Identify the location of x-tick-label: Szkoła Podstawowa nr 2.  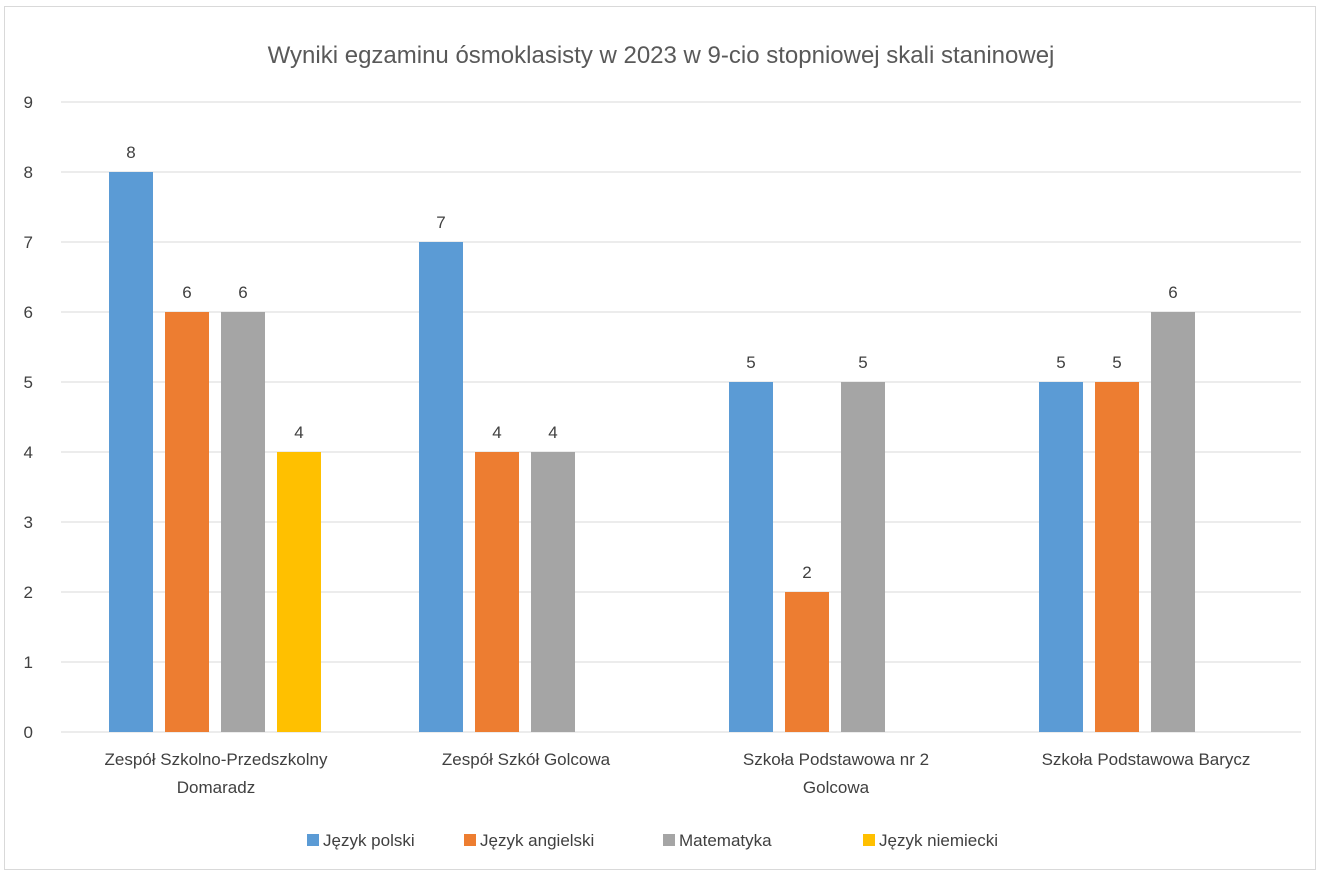
(836, 759).